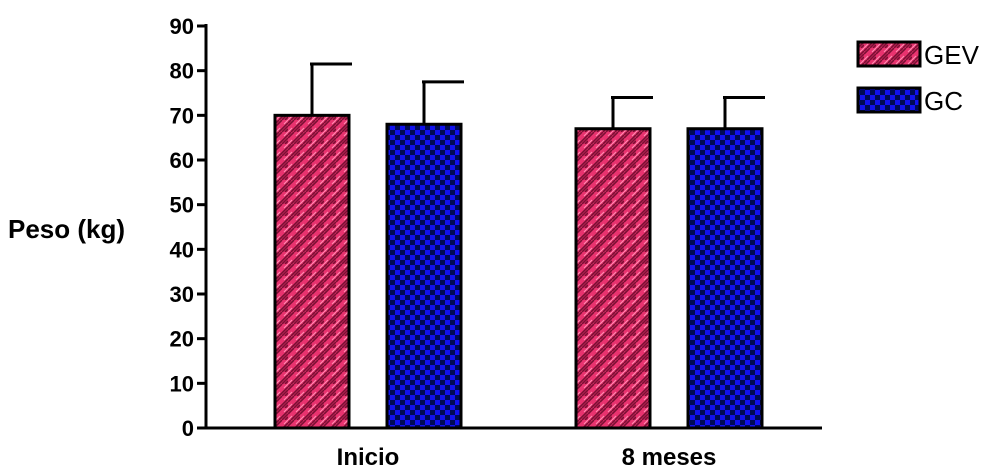  I want to click on y-tick-label: 70, so click(182, 115).